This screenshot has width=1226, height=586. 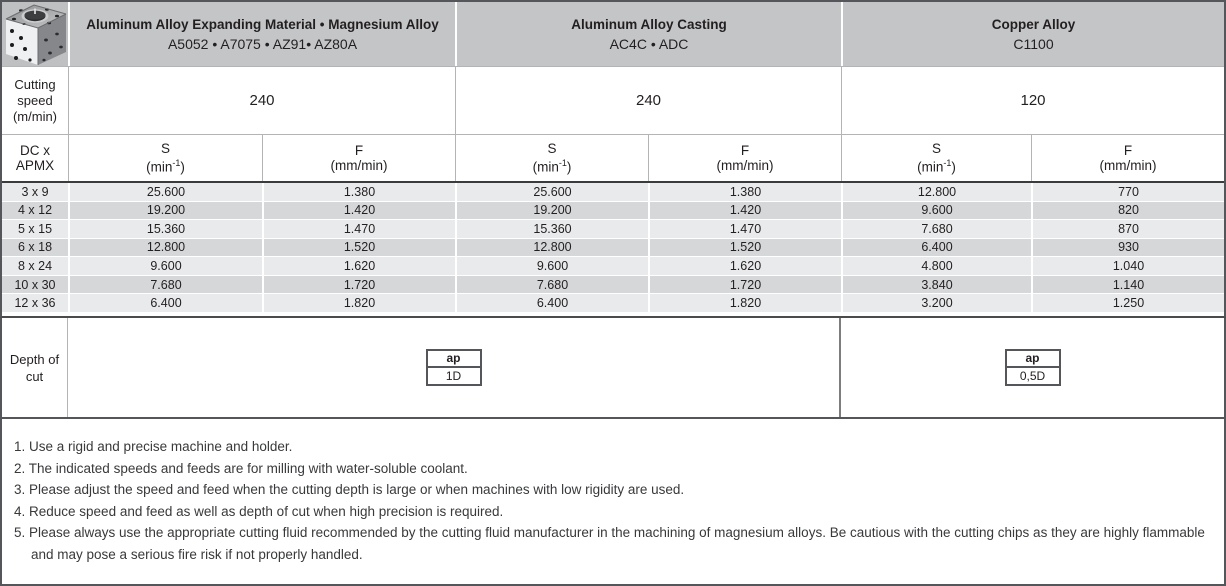 I want to click on table-row: 10 x 30 7.680 1.720 7.680 1.720 3.840 1.140, so click(x=613, y=284).